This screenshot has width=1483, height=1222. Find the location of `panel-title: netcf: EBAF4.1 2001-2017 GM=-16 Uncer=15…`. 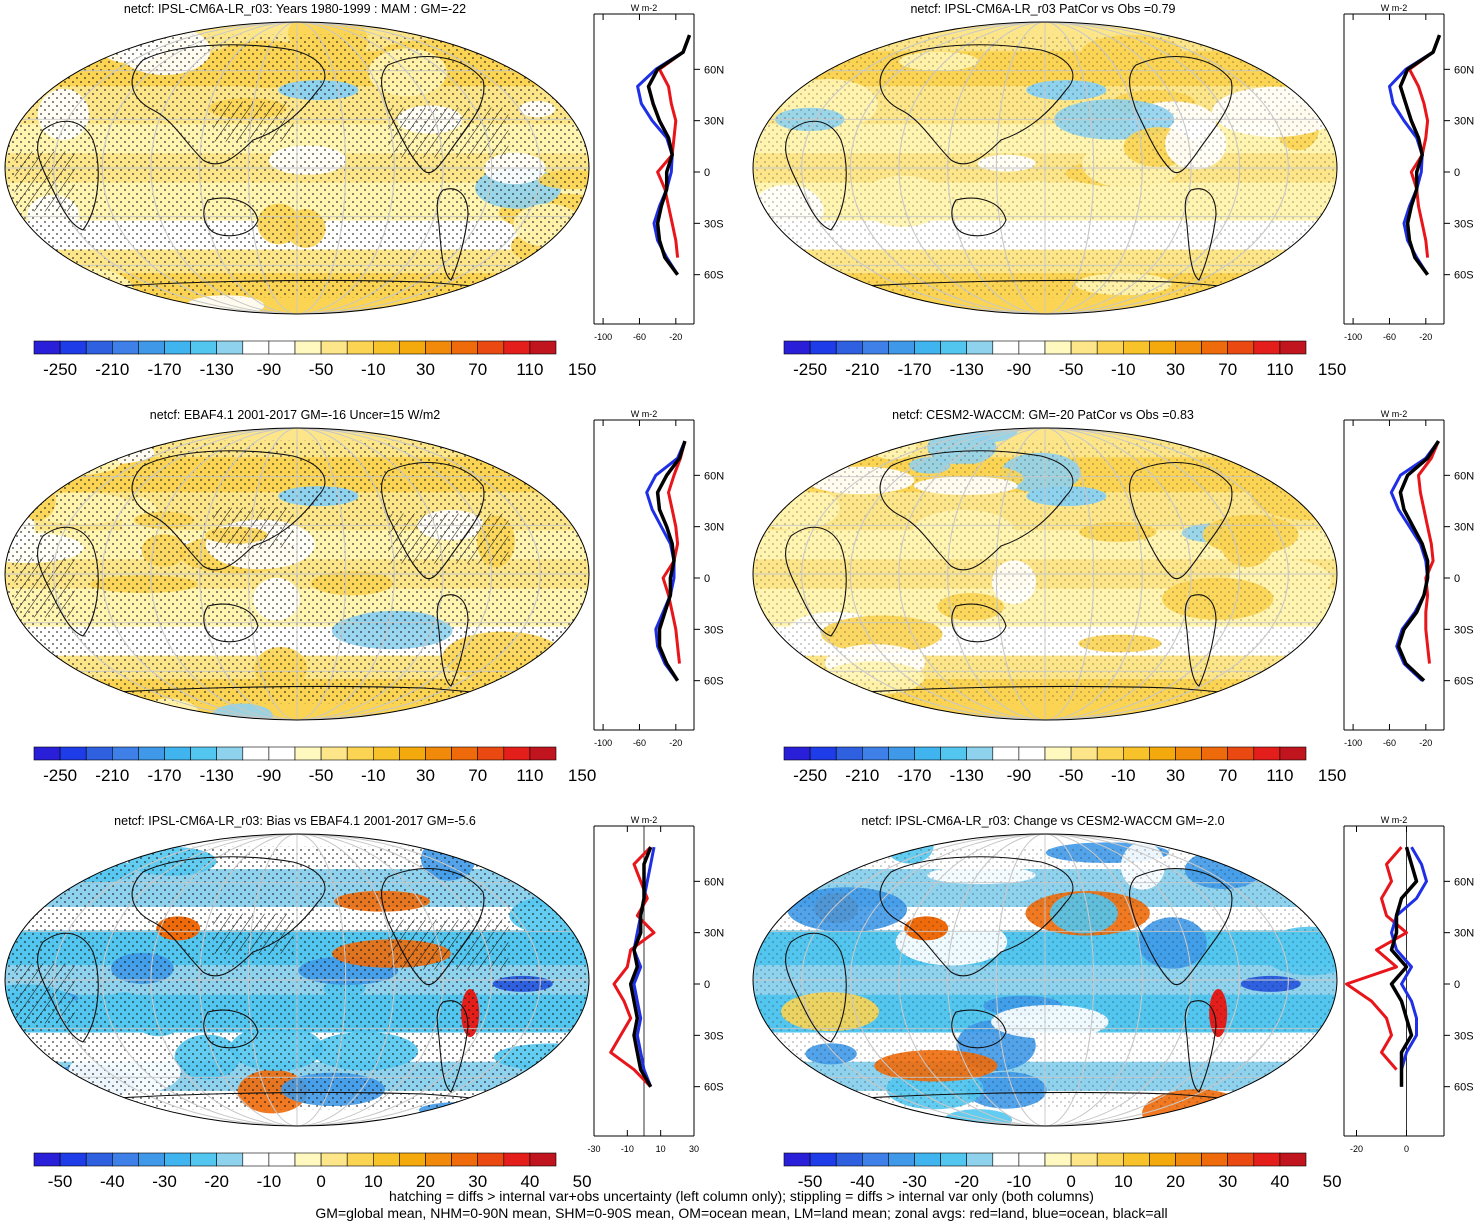

panel-title: netcf: EBAF4.1 2001-2017 GM=-16 Uncer=15… is located at coordinates (295, 415).